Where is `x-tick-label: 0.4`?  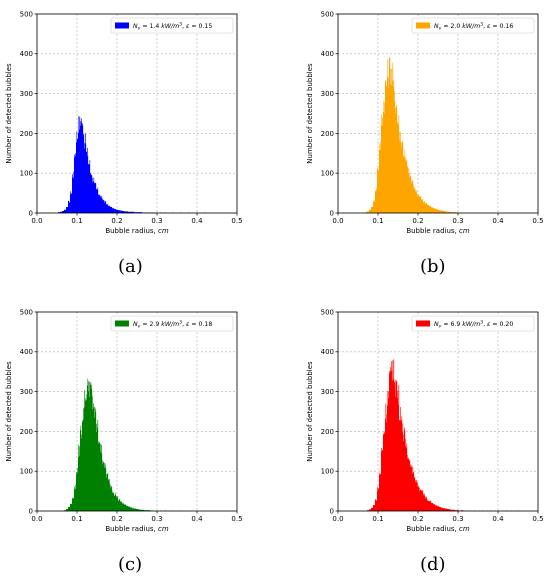 x-tick-label: 0.4 is located at coordinates (498, 221).